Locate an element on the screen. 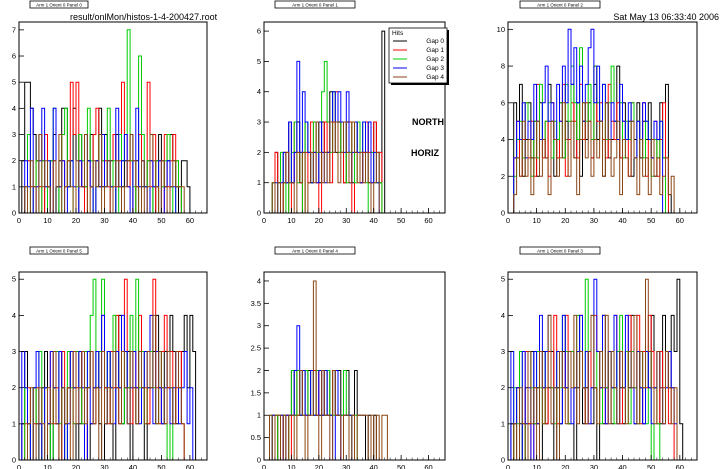  panel-title: Arm 1 Orient 0 Panel 4 is located at coordinates (315, 251).